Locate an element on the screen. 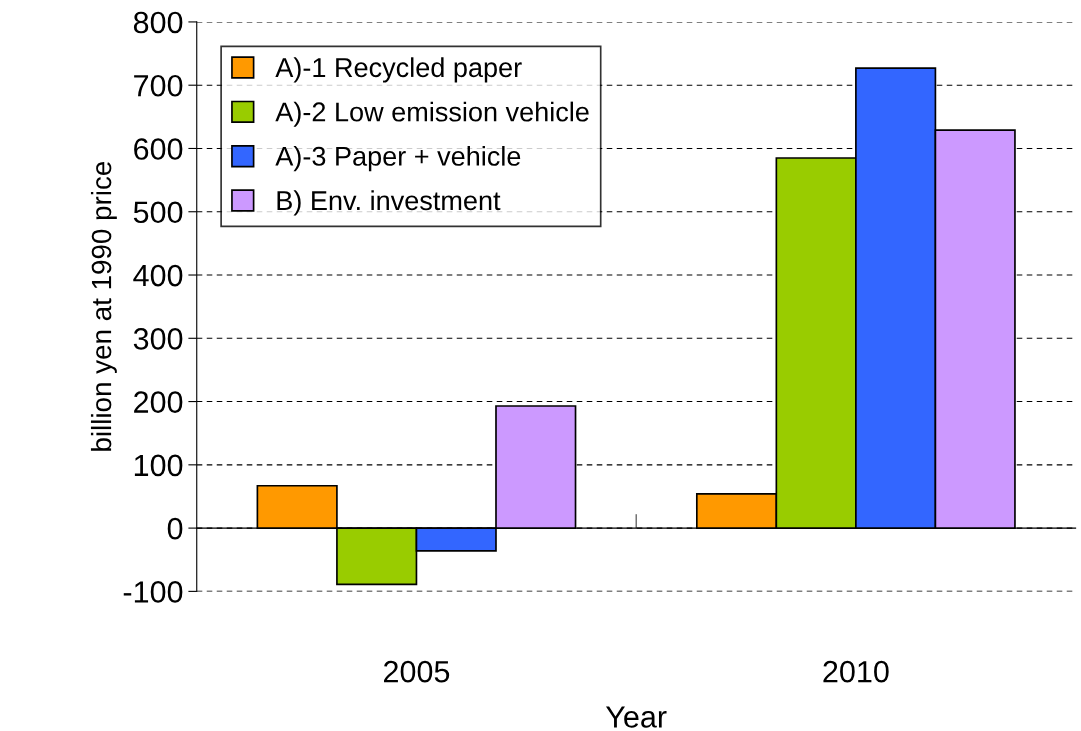  legend-label: A)-1 Recycled paper is located at coordinates (398, 70).